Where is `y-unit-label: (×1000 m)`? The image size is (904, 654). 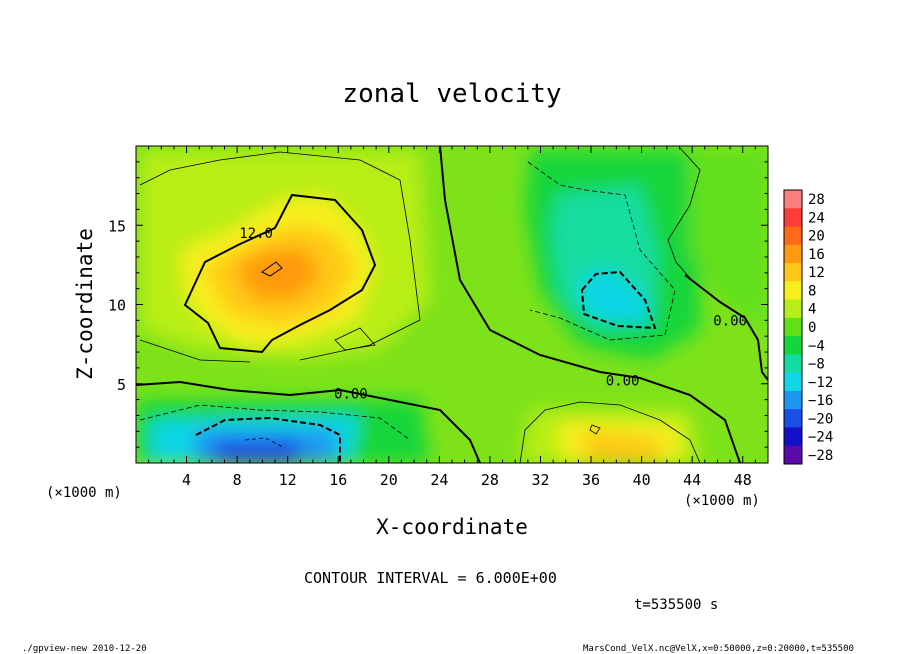 y-unit-label: (×1000 m) is located at coordinates (722, 501).